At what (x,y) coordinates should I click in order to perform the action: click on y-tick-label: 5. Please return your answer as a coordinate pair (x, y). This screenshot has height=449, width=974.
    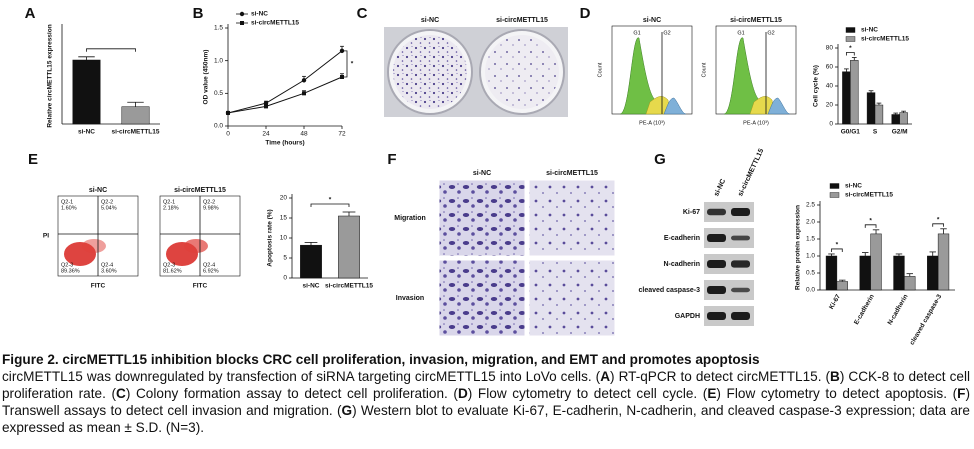
    Looking at the image, I should click on (285, 258).